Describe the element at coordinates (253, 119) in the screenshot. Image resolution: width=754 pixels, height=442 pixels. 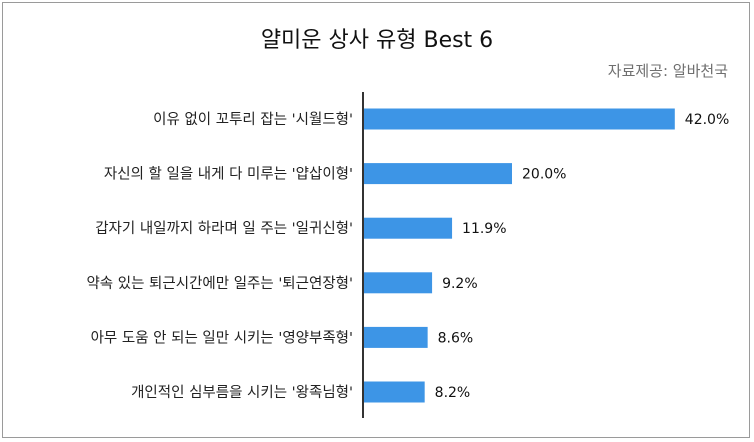
I see `category-label: 이유 없이 꼬투리 잡는 '시월드형'` at that location.